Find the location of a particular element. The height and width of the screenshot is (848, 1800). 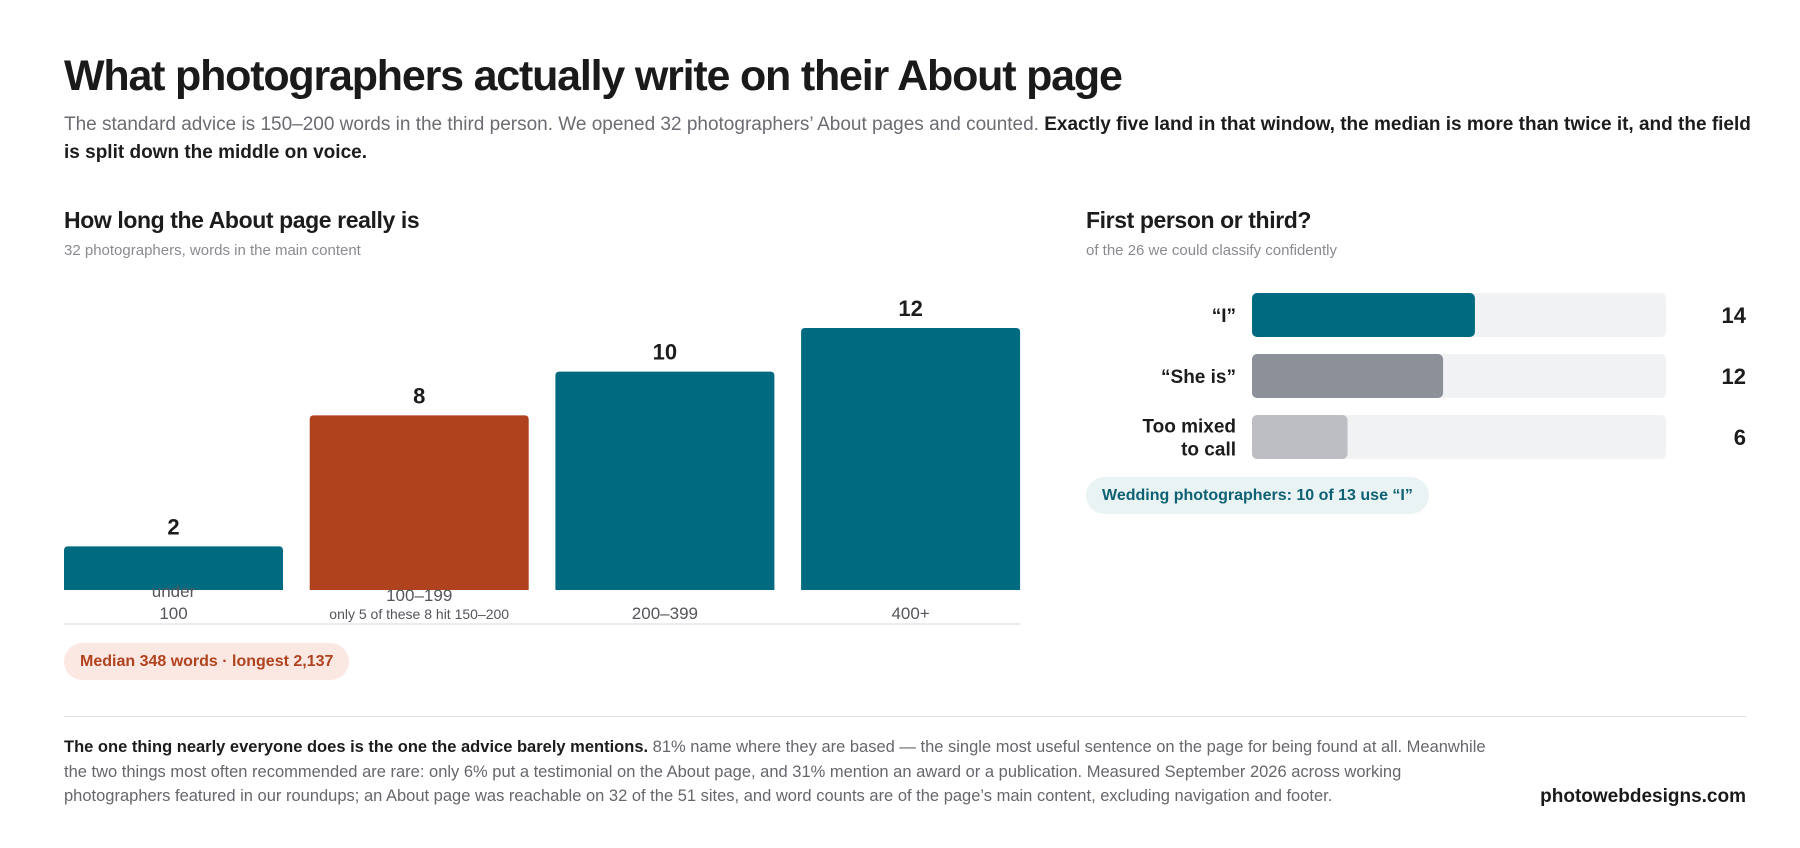

brand-name: photowebdesigns.com is located at coordinates (1643, 796).